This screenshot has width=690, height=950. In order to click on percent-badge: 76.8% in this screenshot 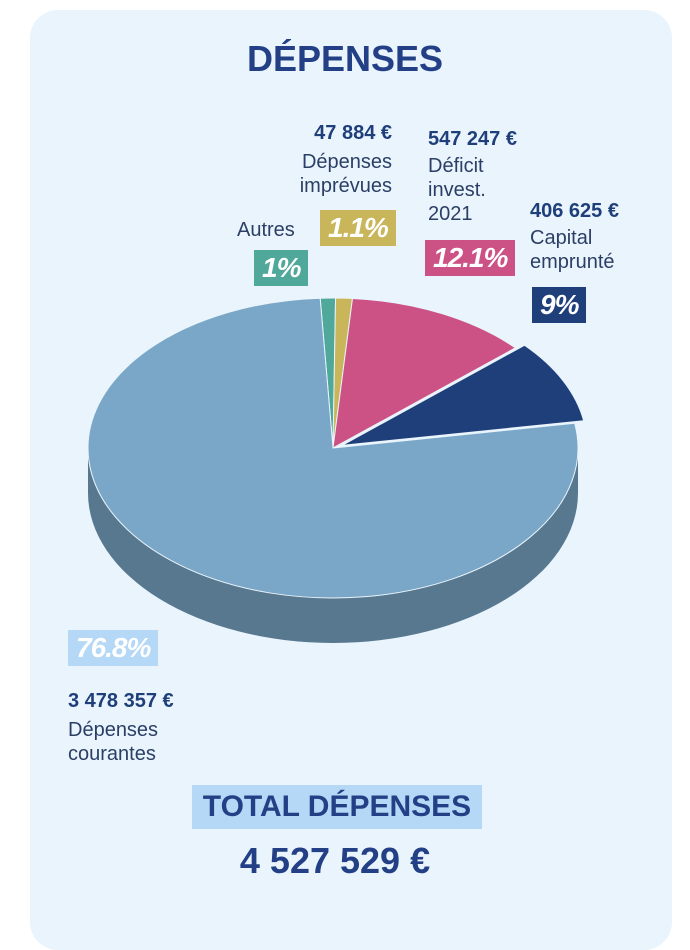, I will do `click(113, 648)`.